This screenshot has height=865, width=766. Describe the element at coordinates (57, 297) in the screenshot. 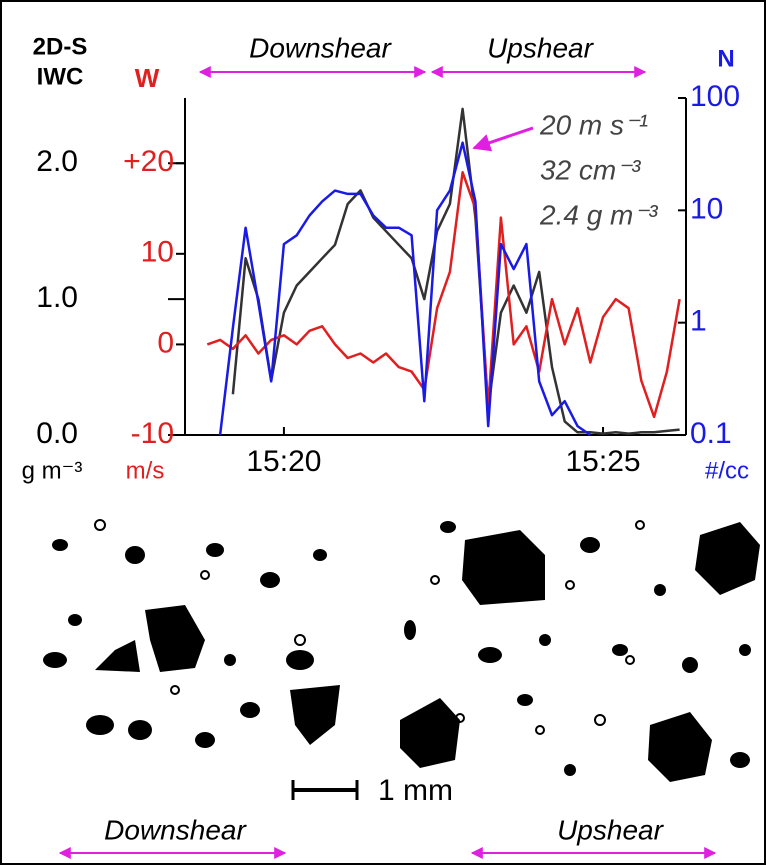

I see `tick-label: 1.0` at that location.